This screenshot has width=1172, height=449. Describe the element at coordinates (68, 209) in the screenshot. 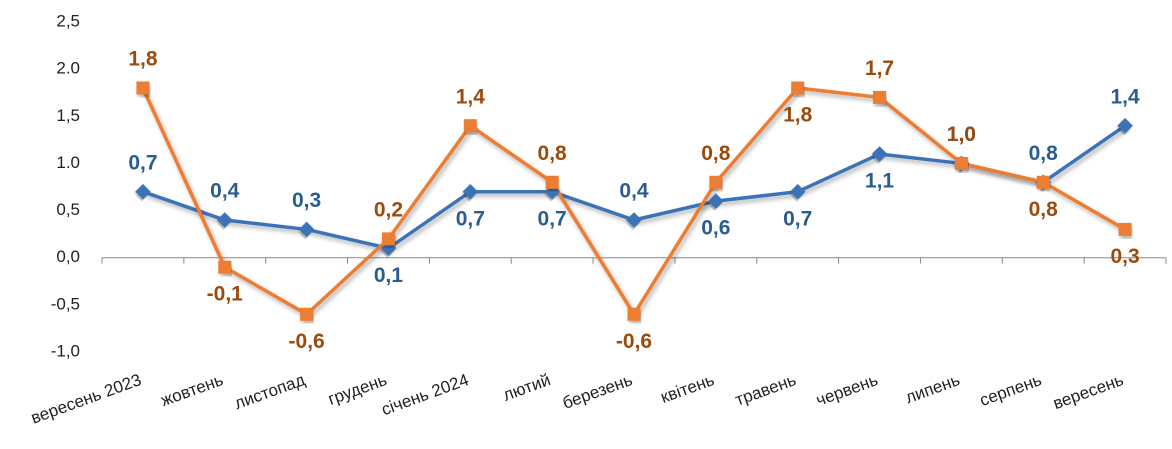

I see `y-tick-label: 0,5` at that location.